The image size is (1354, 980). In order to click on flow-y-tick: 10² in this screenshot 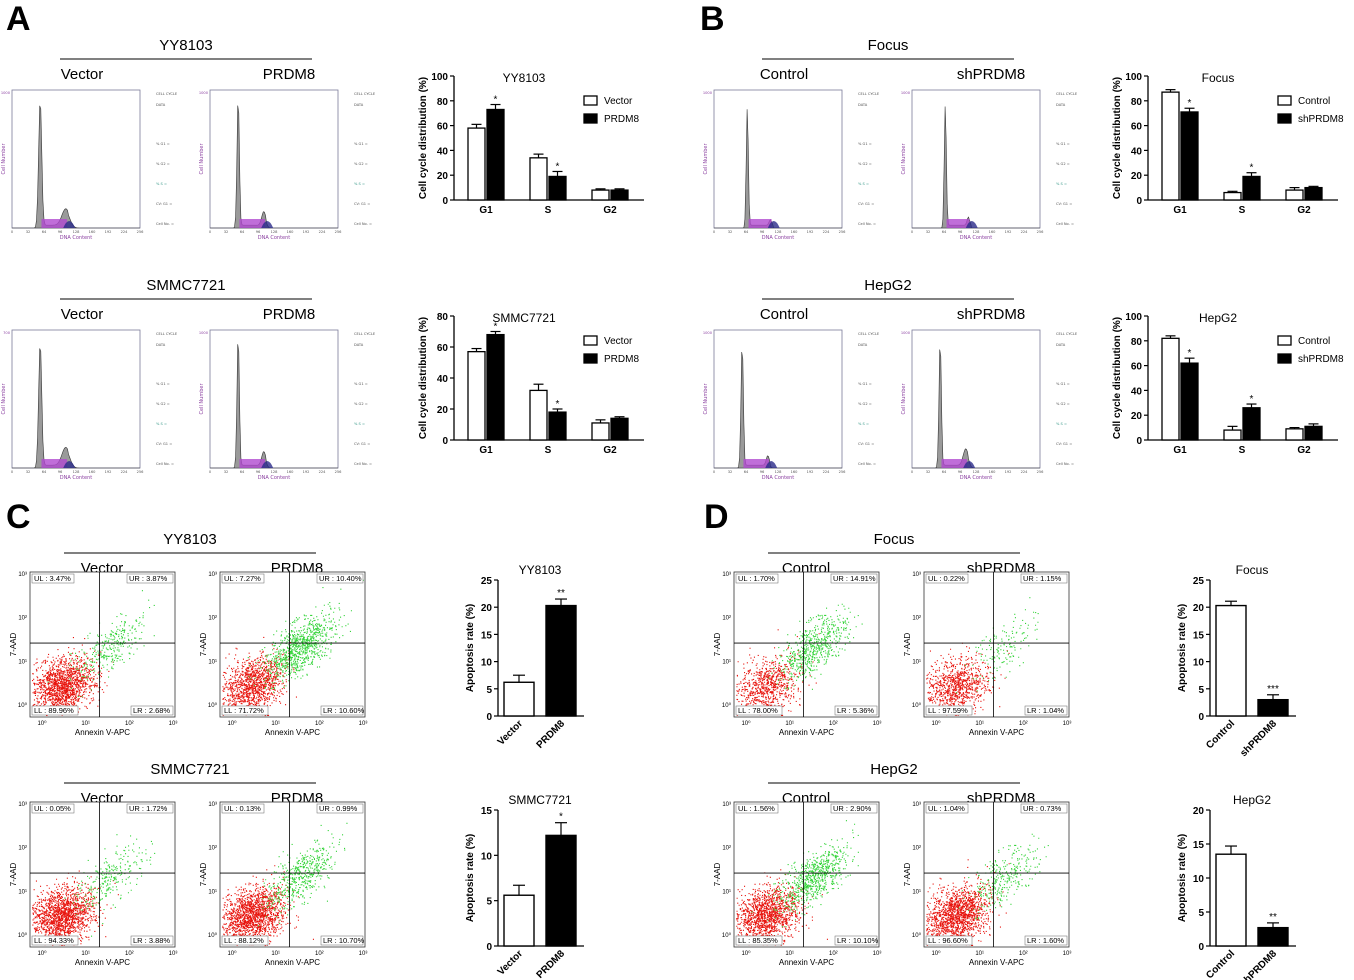, I will do `click(916, 849)`.